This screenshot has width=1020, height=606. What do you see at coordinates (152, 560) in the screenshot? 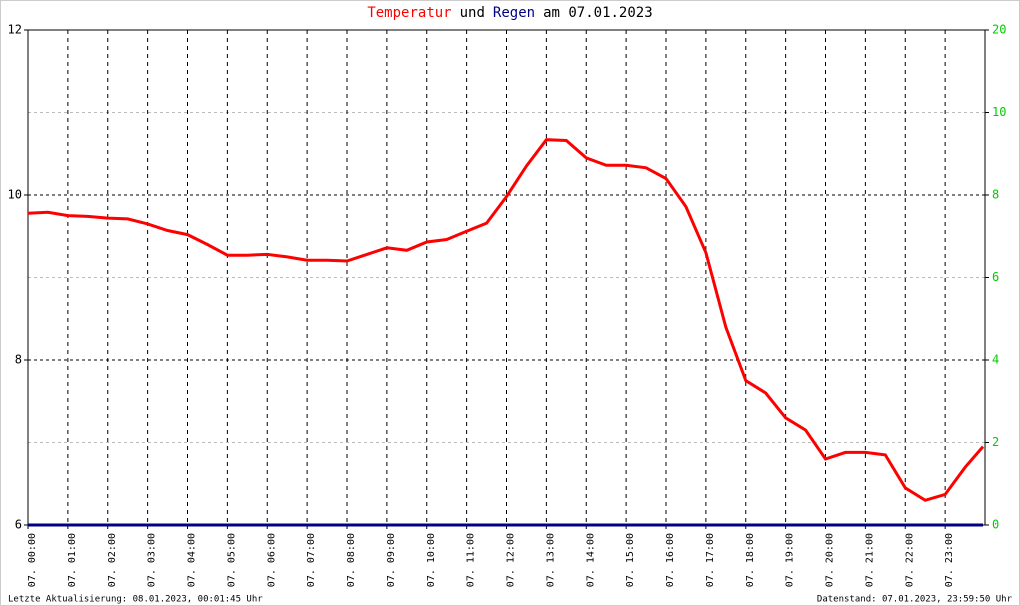
I see `x-tick-label: 07. 03:00` at bounding box center [152, 560].